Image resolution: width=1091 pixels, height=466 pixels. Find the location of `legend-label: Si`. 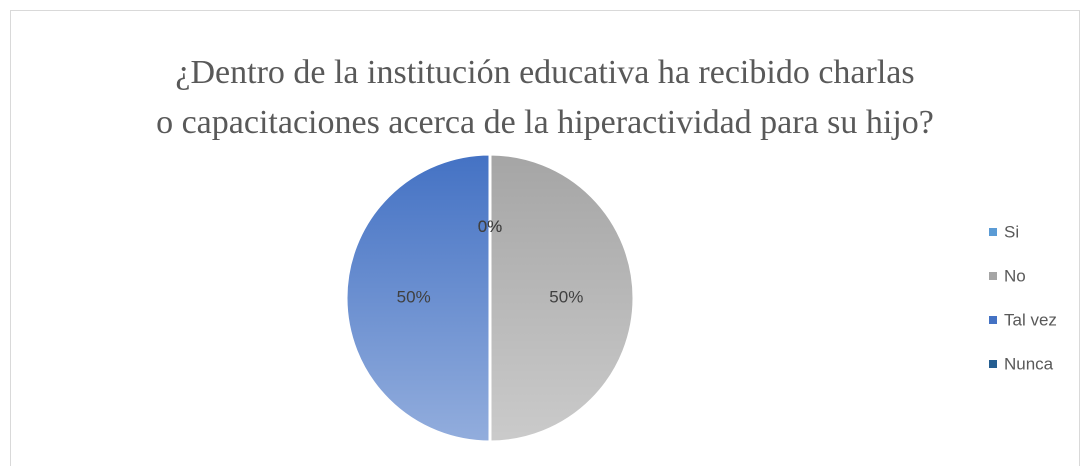

legend-label: Si is located at coordinates (1011, 231).